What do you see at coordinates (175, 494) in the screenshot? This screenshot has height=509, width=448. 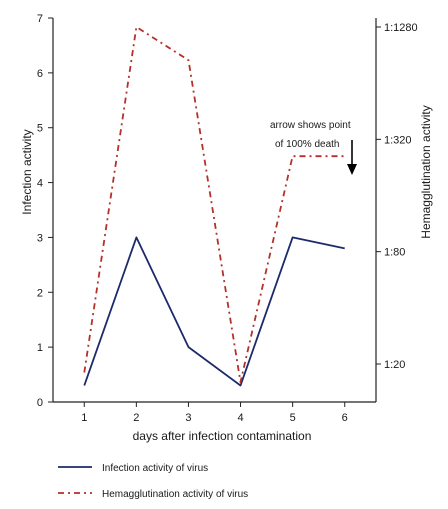 I see `legend-label-hemagglutination: Hemagglutination activity of virus` at bounding box center [175, 494].